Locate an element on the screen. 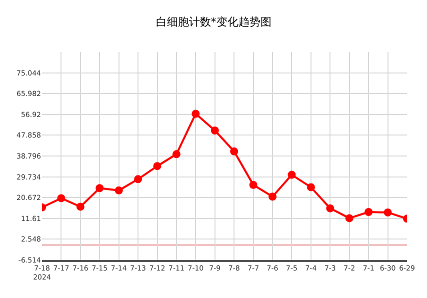 The image size is (427, 298). chart-title: 白细胞计数*变化趋势图 is located at coordinates (214, 22).